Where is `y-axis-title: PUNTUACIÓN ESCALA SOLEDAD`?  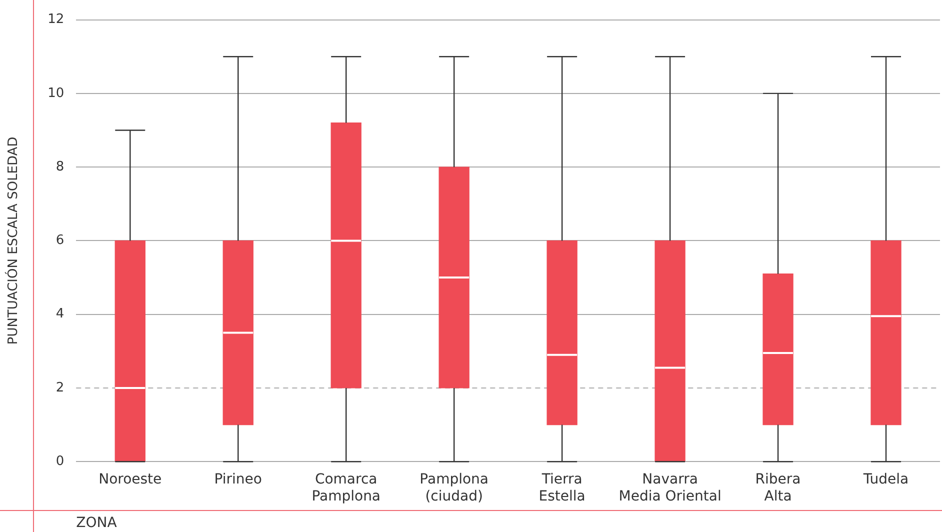
y-axis-title: PUNTUACIÓN ESCALA SOLEDAD is located at coordinates (13, 240).